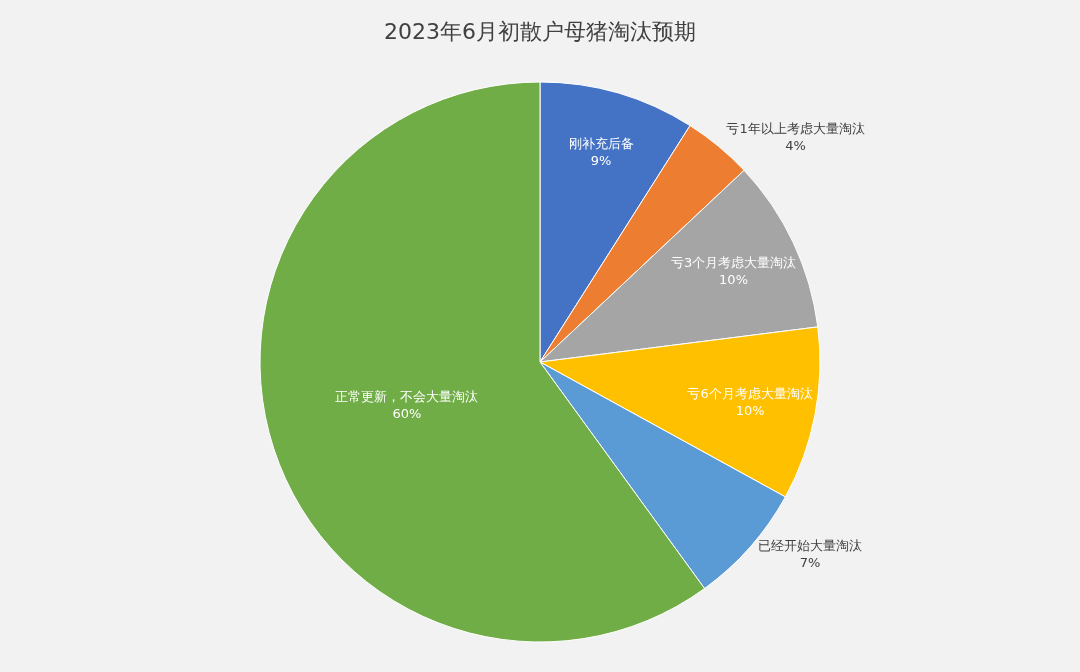  I want to click on data-label: 60%, so click(407, 414).